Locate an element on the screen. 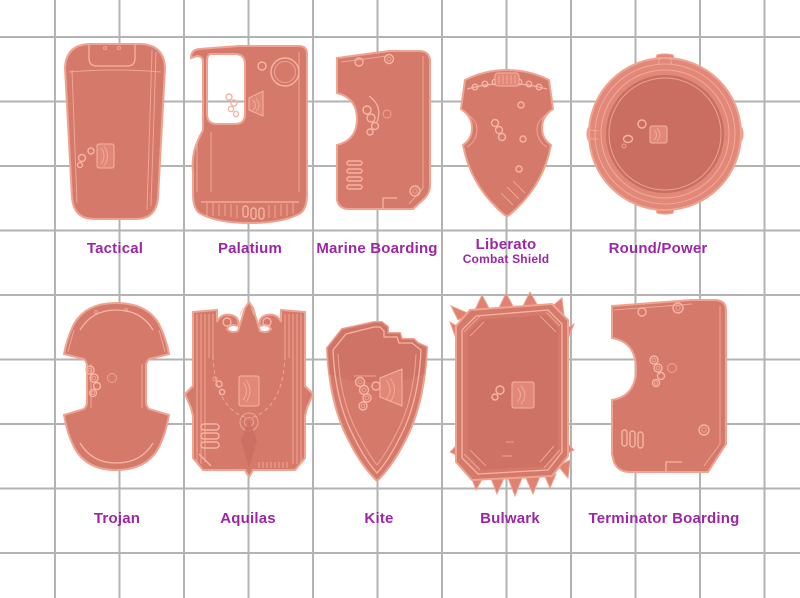  bulwark-details is located at coordinates (512, 392).